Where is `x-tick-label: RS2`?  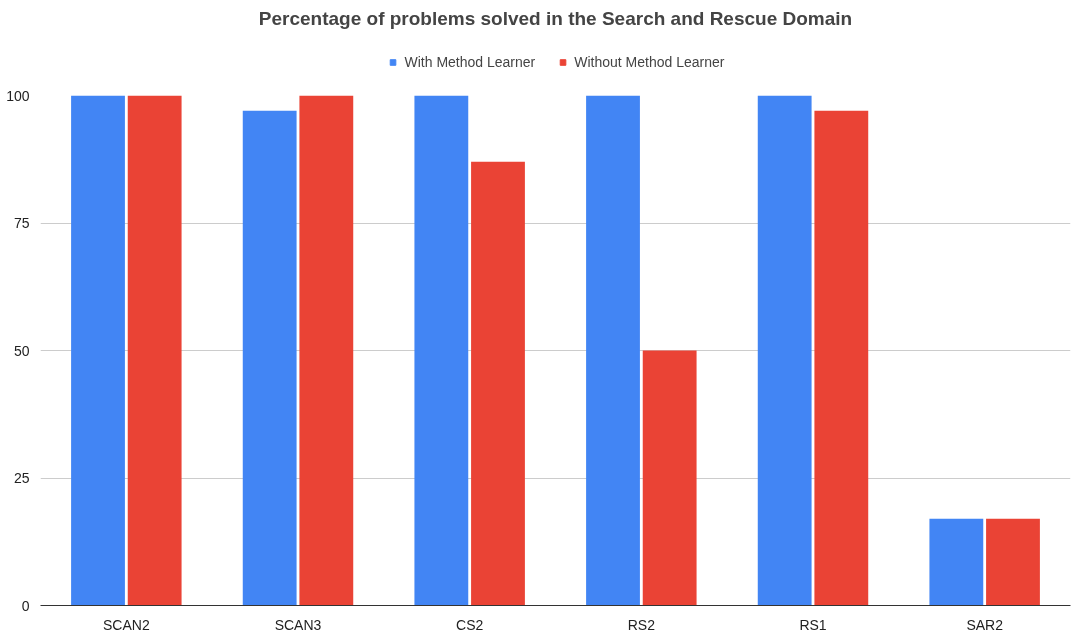 x-tick-label: RS2 is located at coordinates (641, 624).